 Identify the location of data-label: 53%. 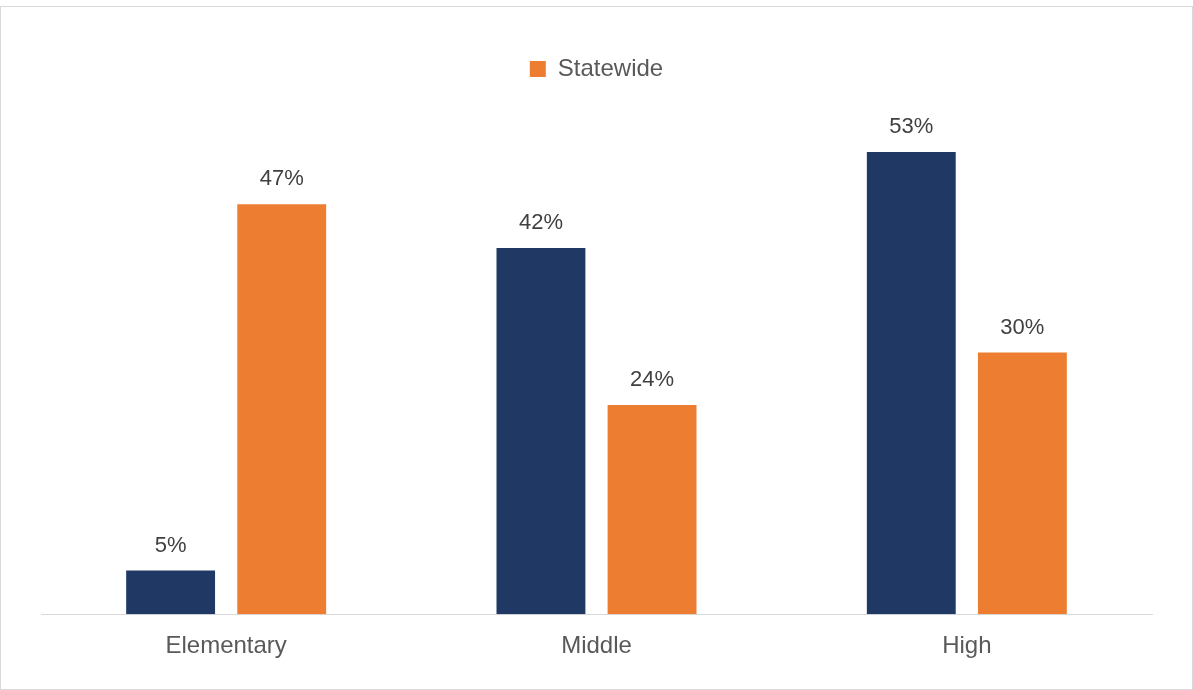
(911, 126).